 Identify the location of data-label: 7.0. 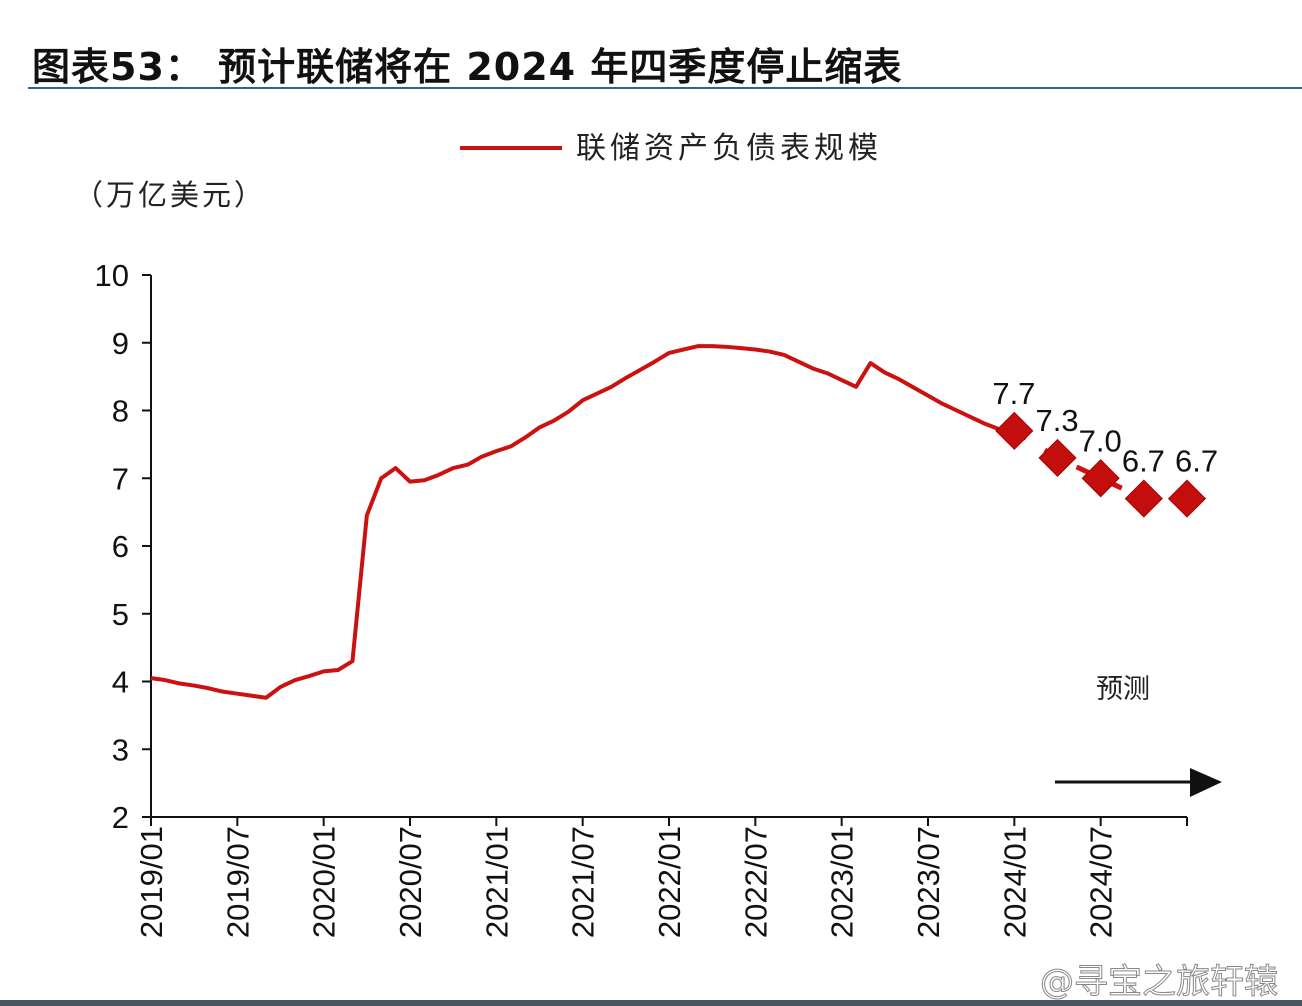
(1100, 440).